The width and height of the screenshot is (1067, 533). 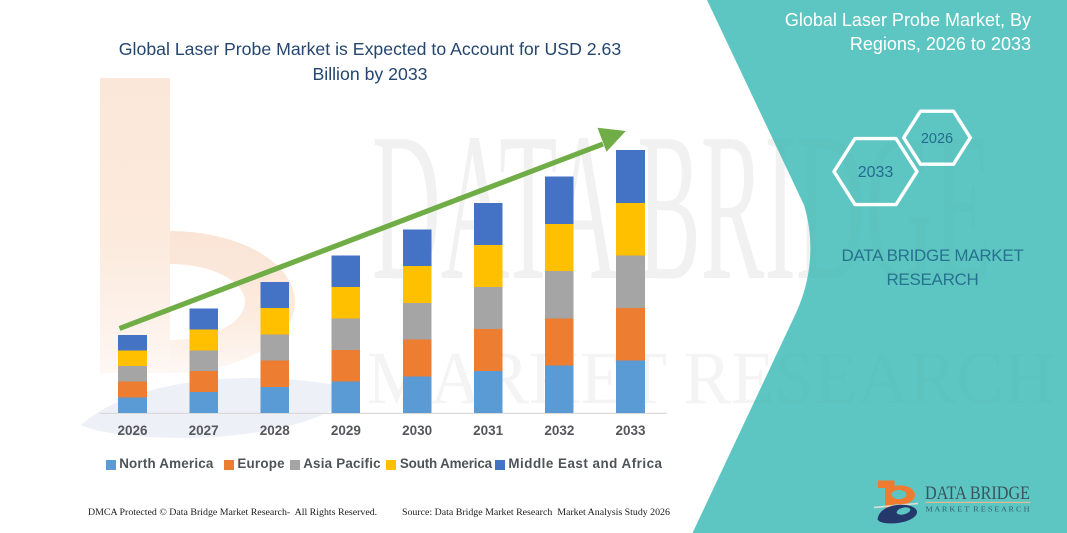 What do you see at coordinates (977, 493) in the screenshot?
I see `svg-text: DATA BRIDGE` at bounding box center [977, 493].